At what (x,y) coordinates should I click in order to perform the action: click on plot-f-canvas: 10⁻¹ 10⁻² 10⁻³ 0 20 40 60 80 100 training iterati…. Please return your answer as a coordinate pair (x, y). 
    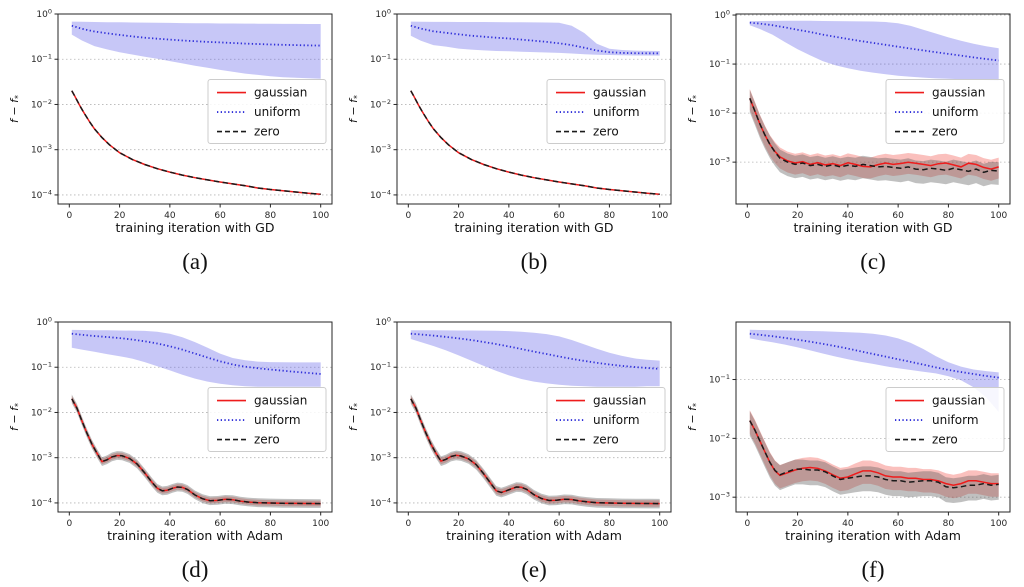
    Looking at the image, I should click on (848, 432).